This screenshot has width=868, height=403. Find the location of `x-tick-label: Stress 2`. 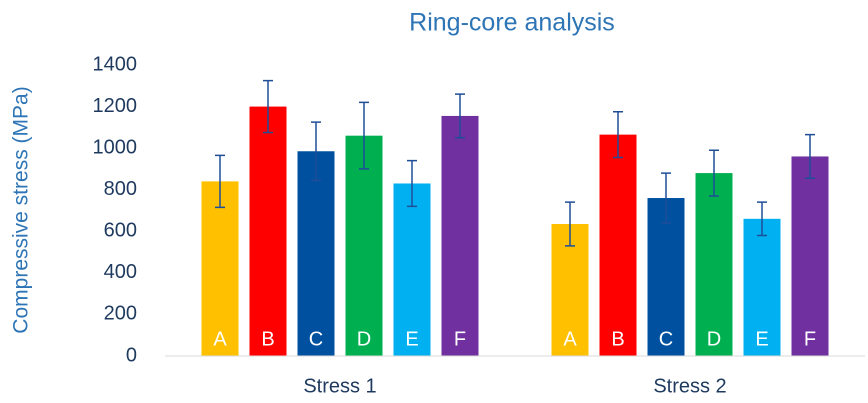

x-tick-label: Stress 2 is located at coordinates (689, 386).